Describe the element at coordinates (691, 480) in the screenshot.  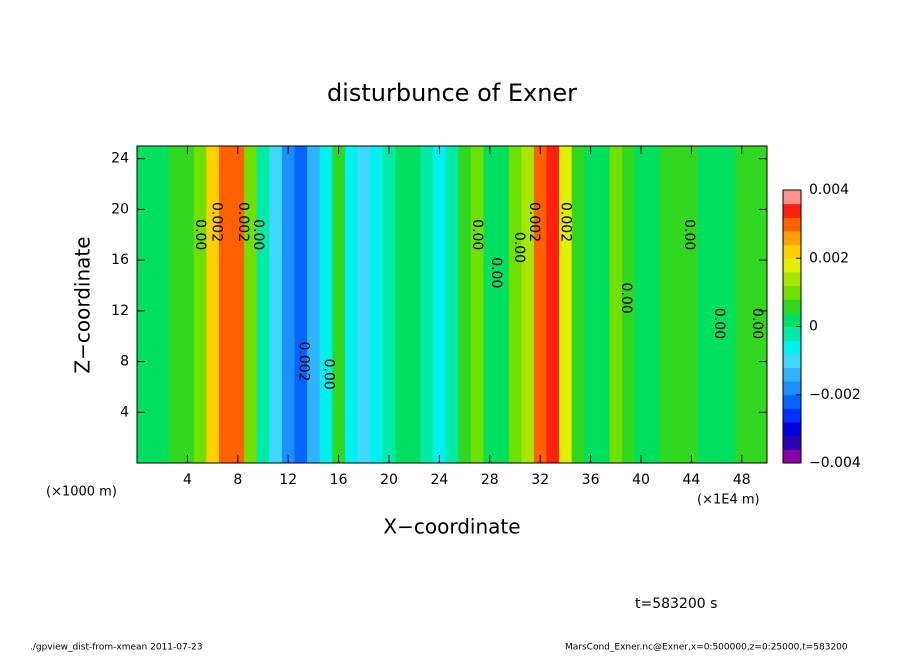
I see `x-tick-label: 44` at that location.